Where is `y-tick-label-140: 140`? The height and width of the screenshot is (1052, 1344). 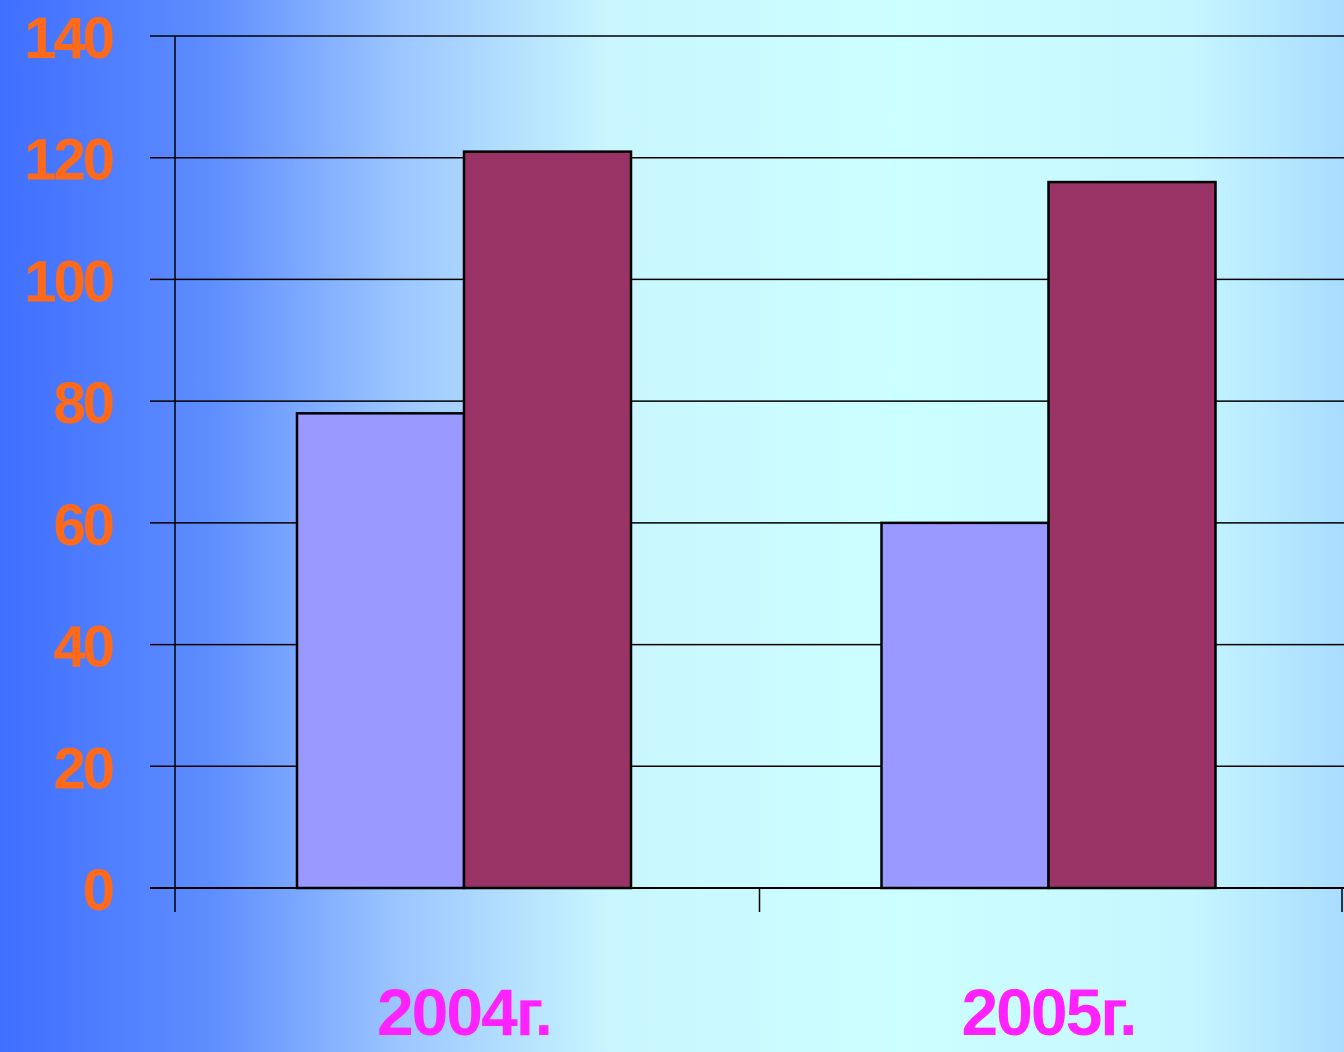
y-tick-label-140: 140 is located at coordinates (68, 38).